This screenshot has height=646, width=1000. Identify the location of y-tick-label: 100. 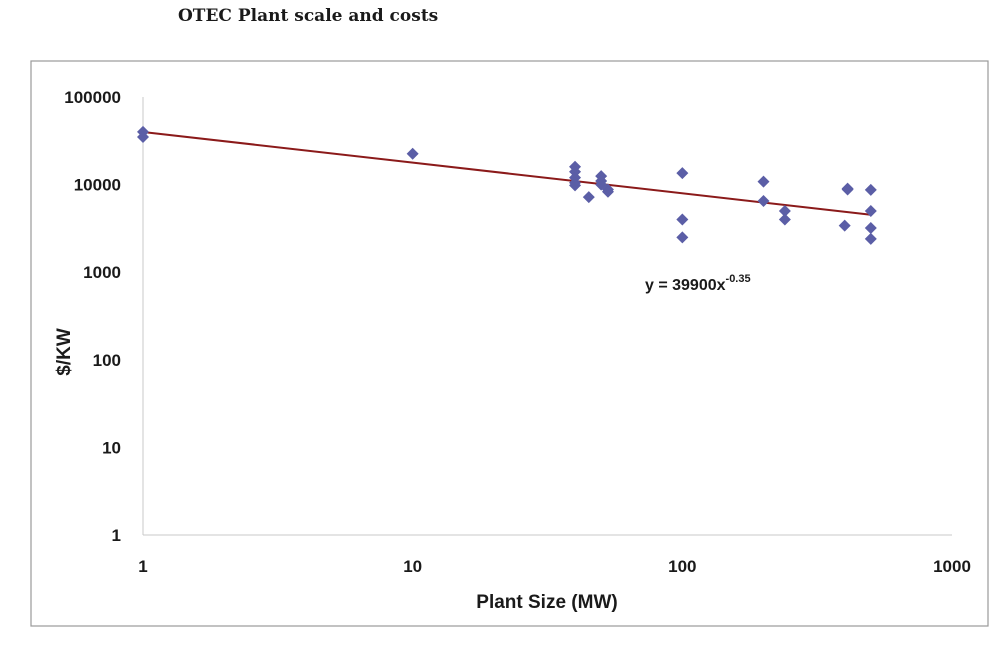
(107, 360).